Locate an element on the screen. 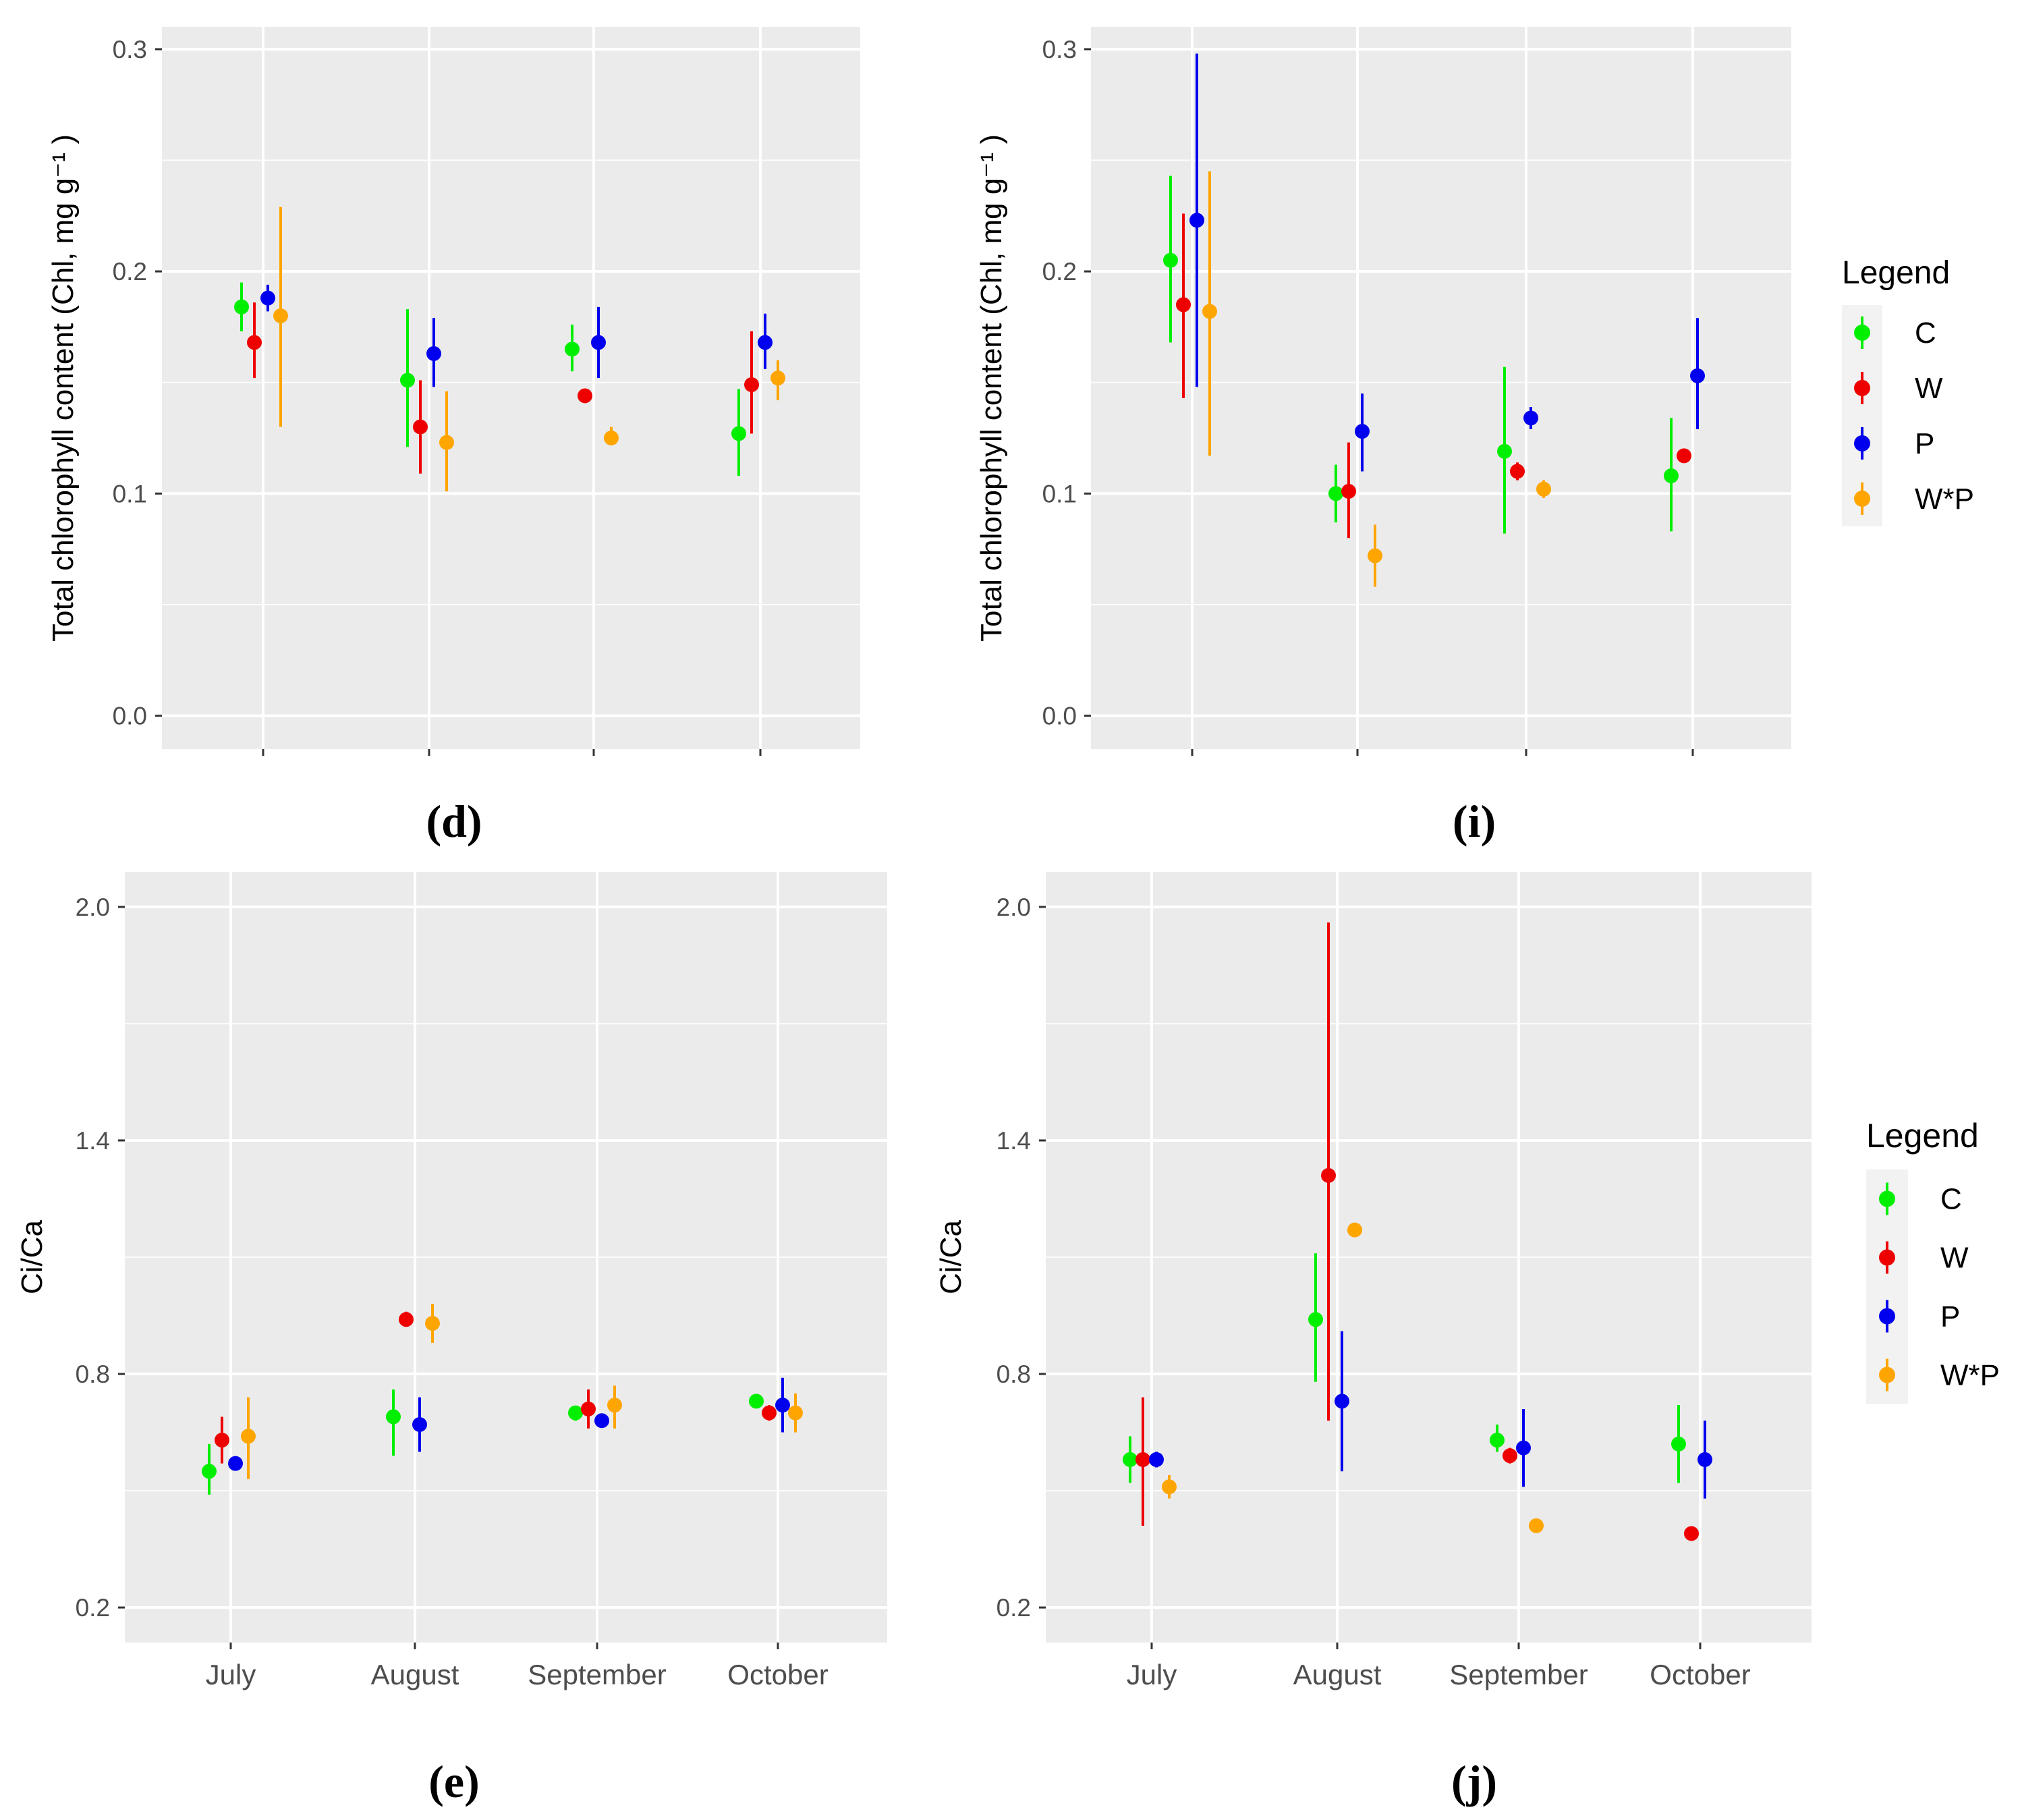 The width and height of the screenshot is (2020, 1820). legend-1: Legend CWP W*P is located at coordinates (1933, 1261).